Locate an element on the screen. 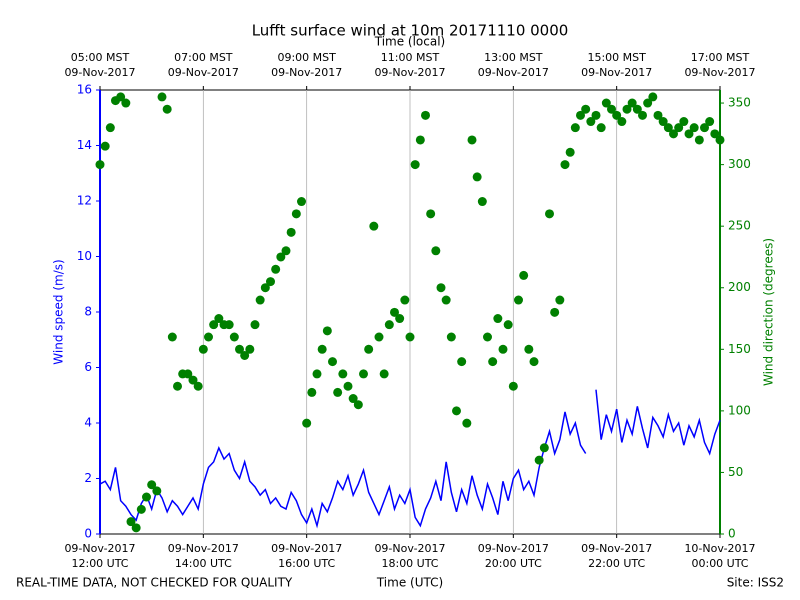 The height and width of the screenshot is (600, 800). x-tick-label: 20:00 UTC is located at coordinates (513, 563).